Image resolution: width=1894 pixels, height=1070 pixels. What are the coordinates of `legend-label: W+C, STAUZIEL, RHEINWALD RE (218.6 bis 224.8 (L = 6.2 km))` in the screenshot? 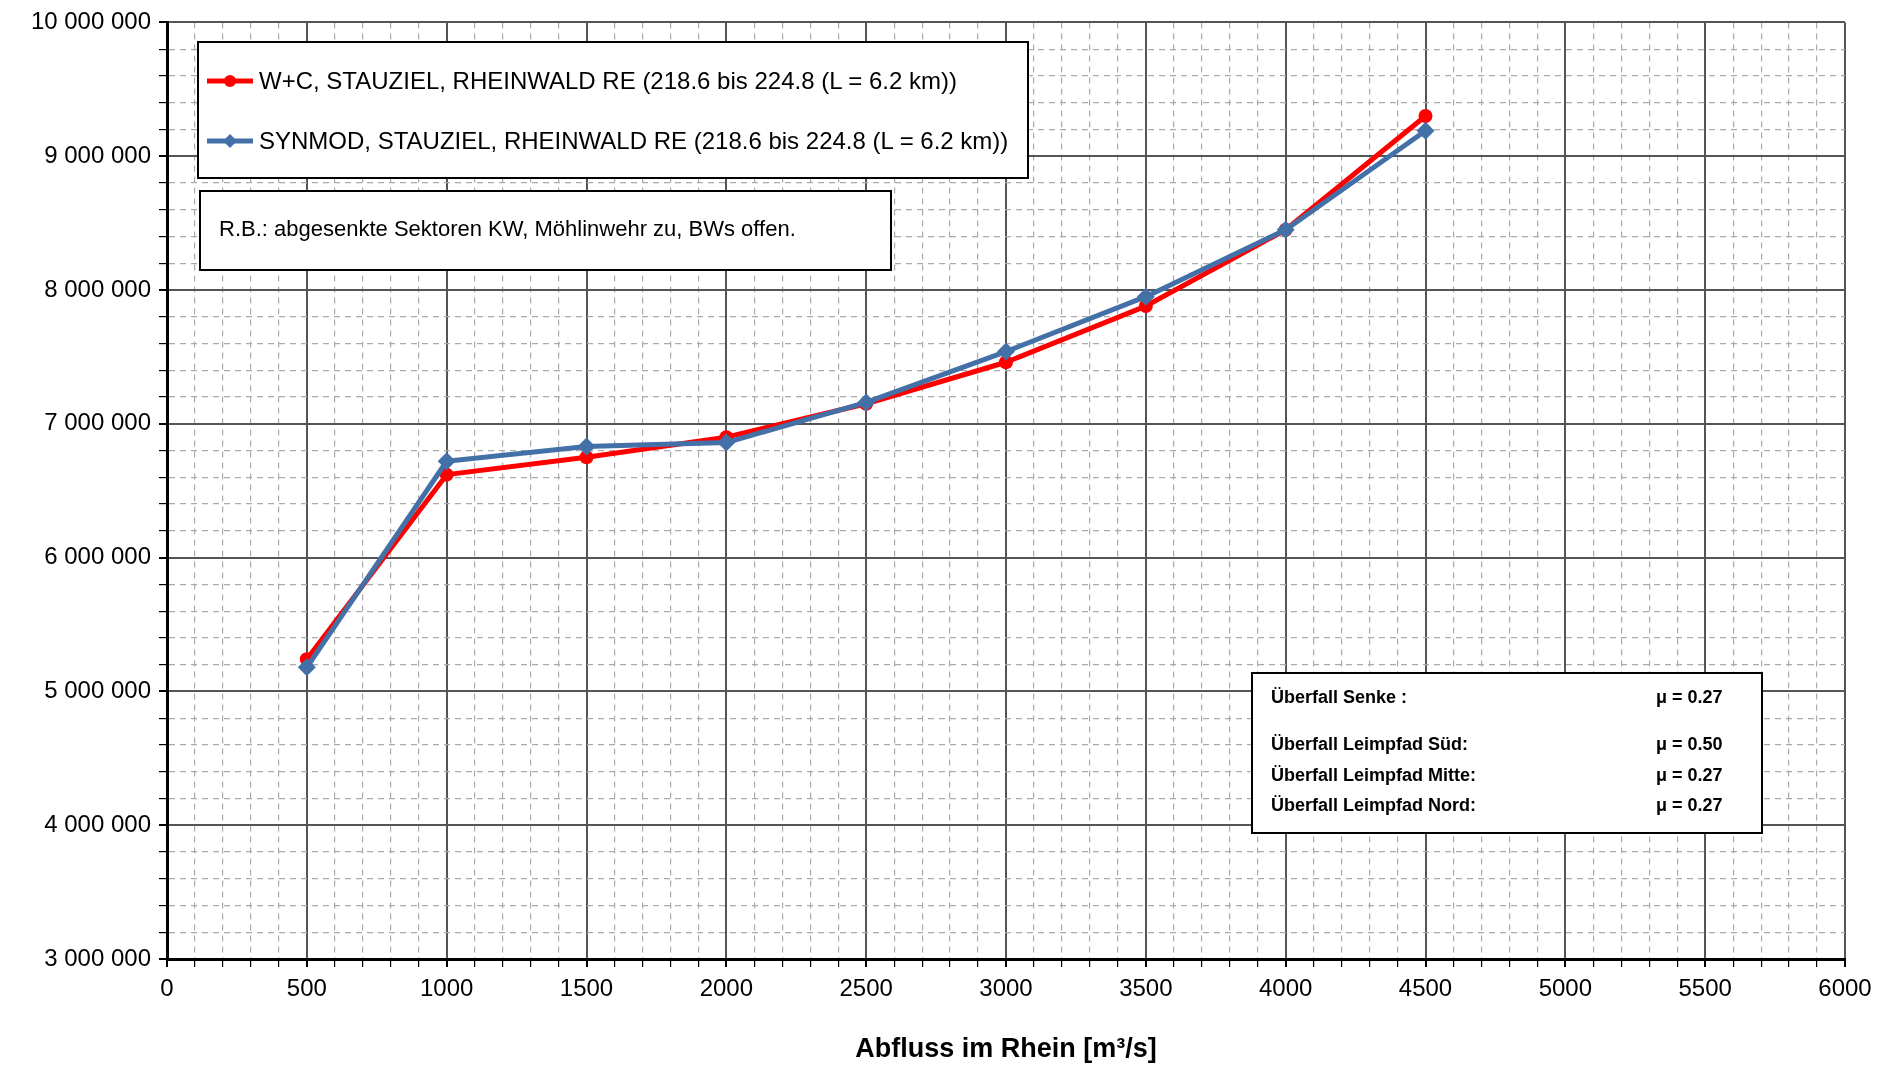 It's located at (608, 81).